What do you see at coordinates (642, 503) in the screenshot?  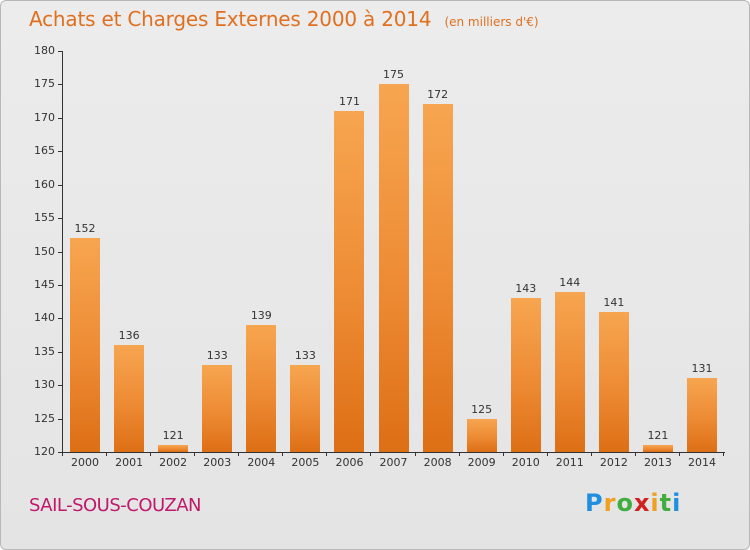 I see `logo-letter: x` at bounding box center [642, 503].